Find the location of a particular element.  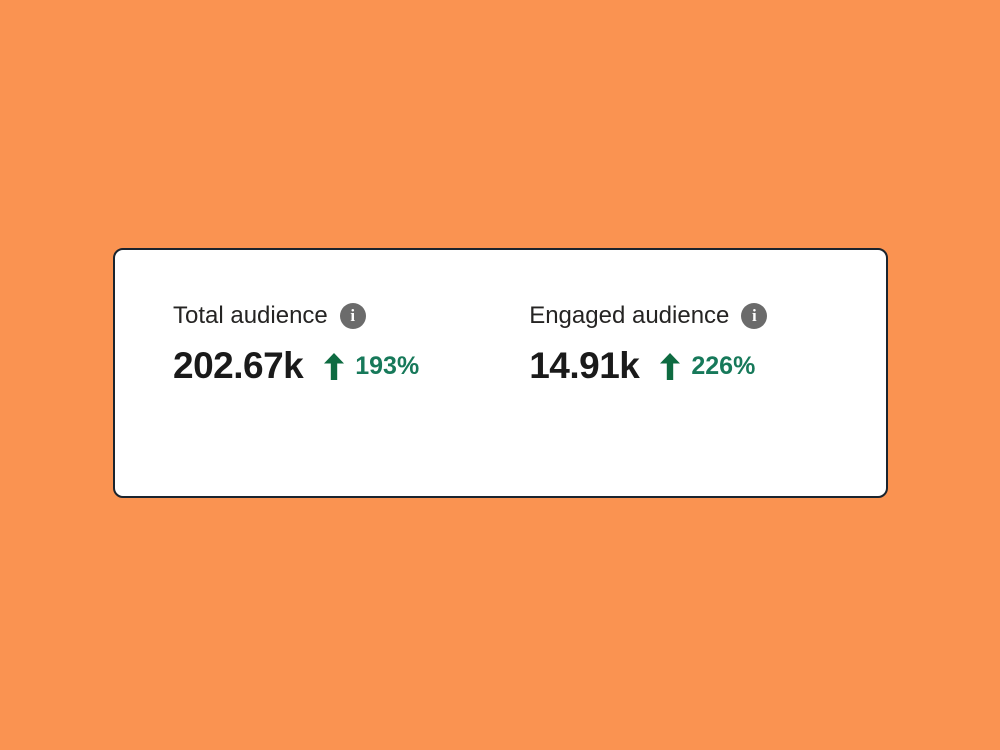

metric-label-row: Engaged audience i is located at coordinates (648, 316).